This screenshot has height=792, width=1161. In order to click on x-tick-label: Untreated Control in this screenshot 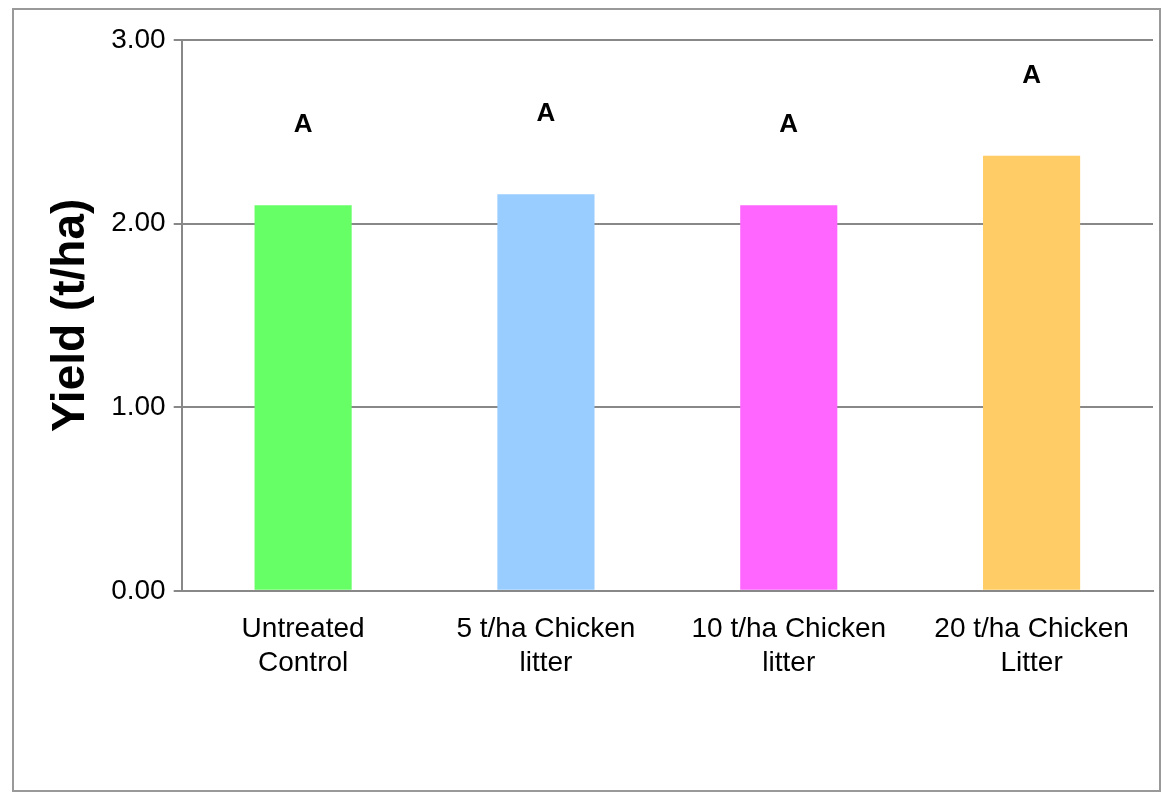, I will do `click(303, 644)`.